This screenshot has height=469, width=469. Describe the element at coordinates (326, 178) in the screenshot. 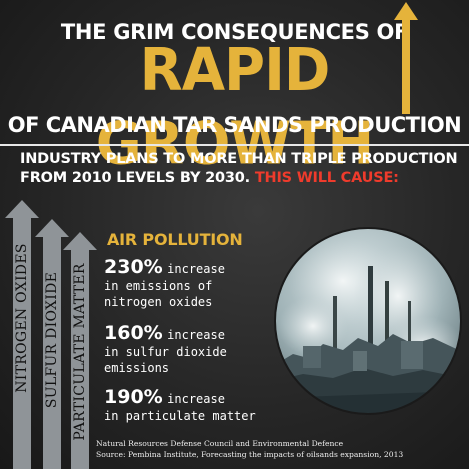

I see `intro-highlight: THIS WILL CAUSE:` at that location.